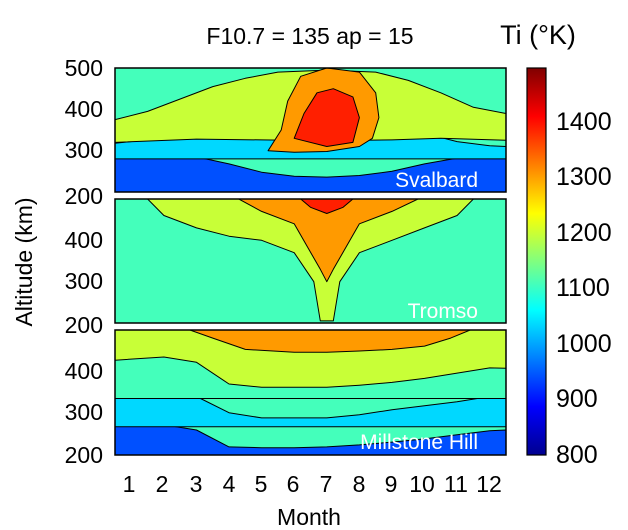  What do you see at coordinates (129, 484) in the screenshot?
I see `x-tick-label: 1` at bounding box center [129, 484].